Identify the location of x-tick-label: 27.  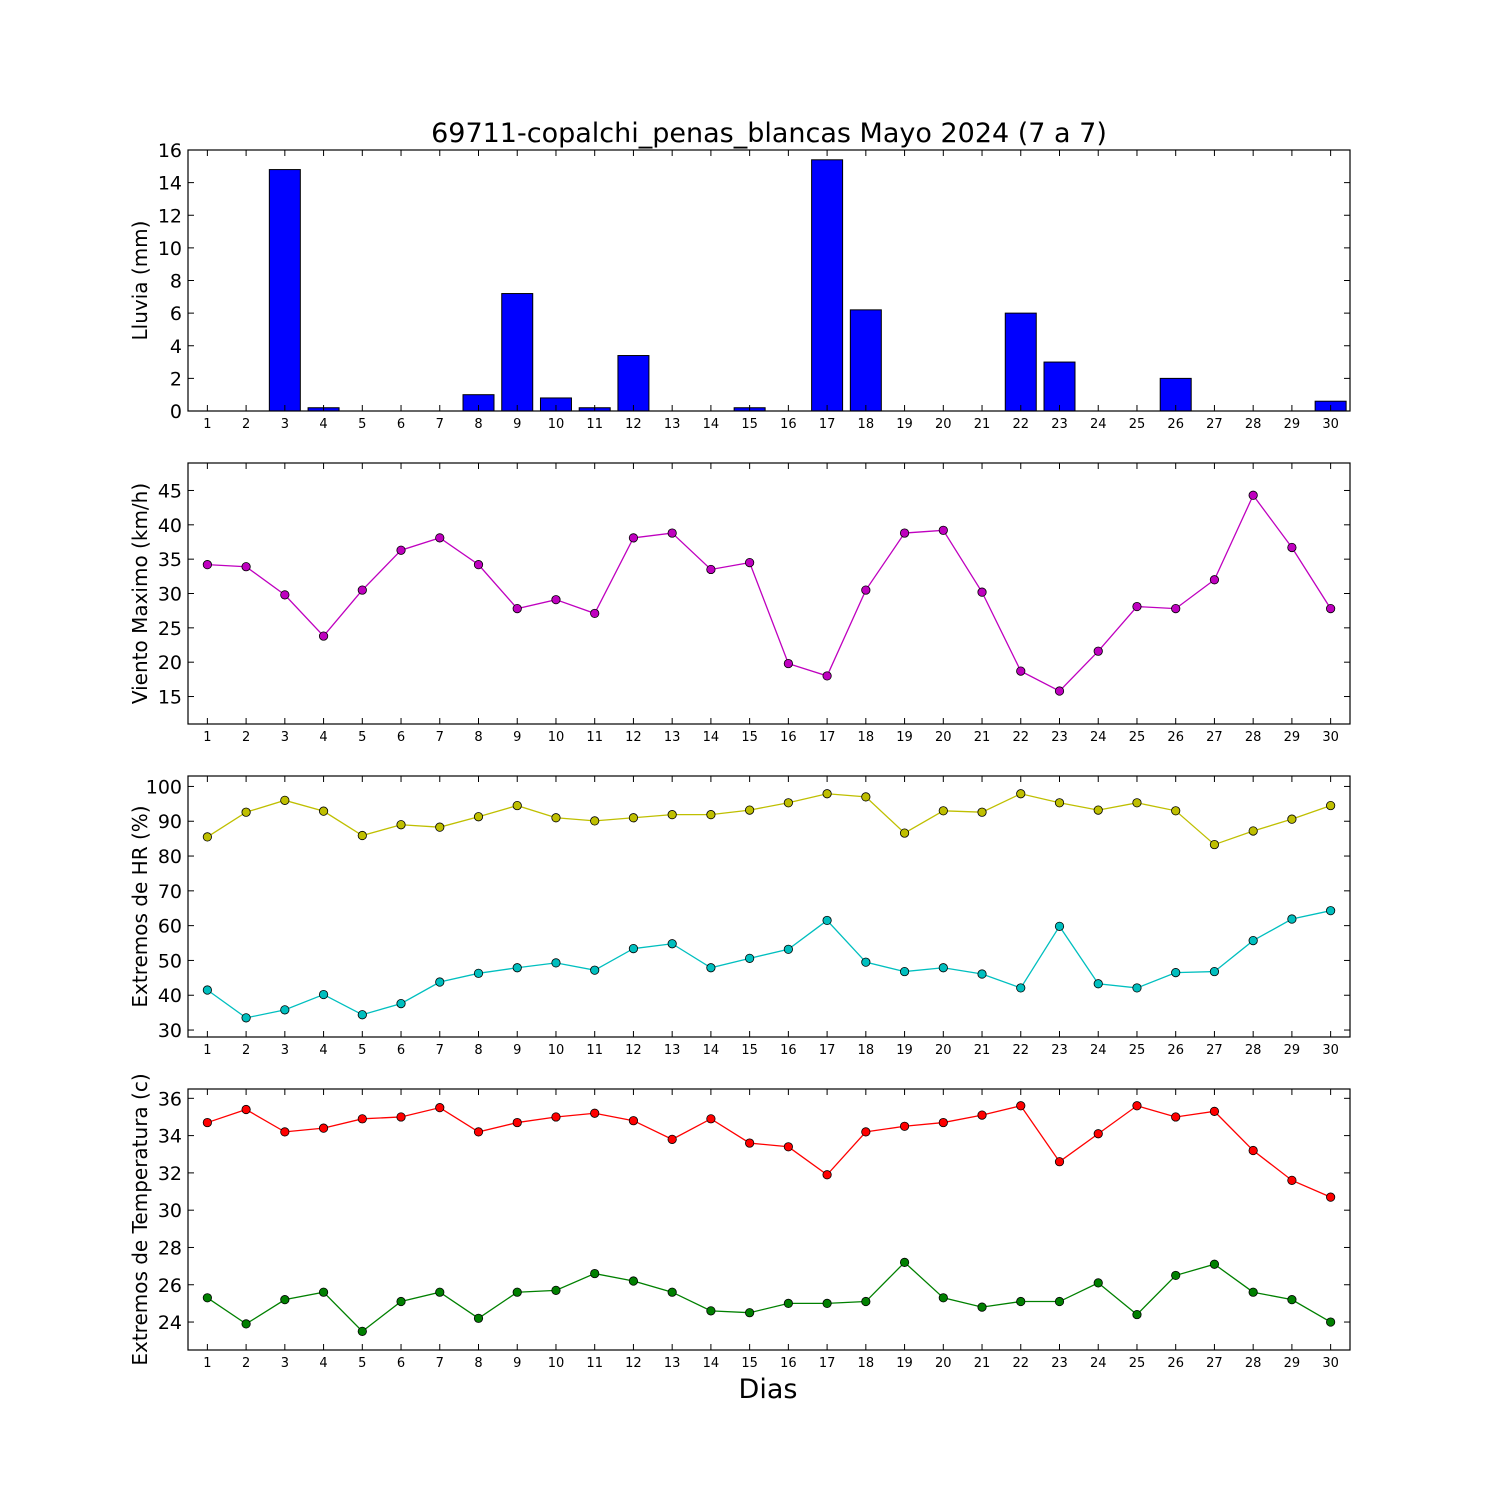
(1214, 424).